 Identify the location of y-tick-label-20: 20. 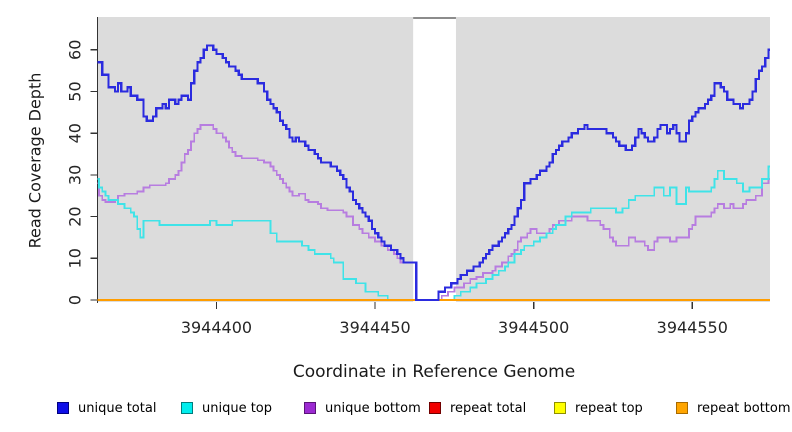
(75, 216).